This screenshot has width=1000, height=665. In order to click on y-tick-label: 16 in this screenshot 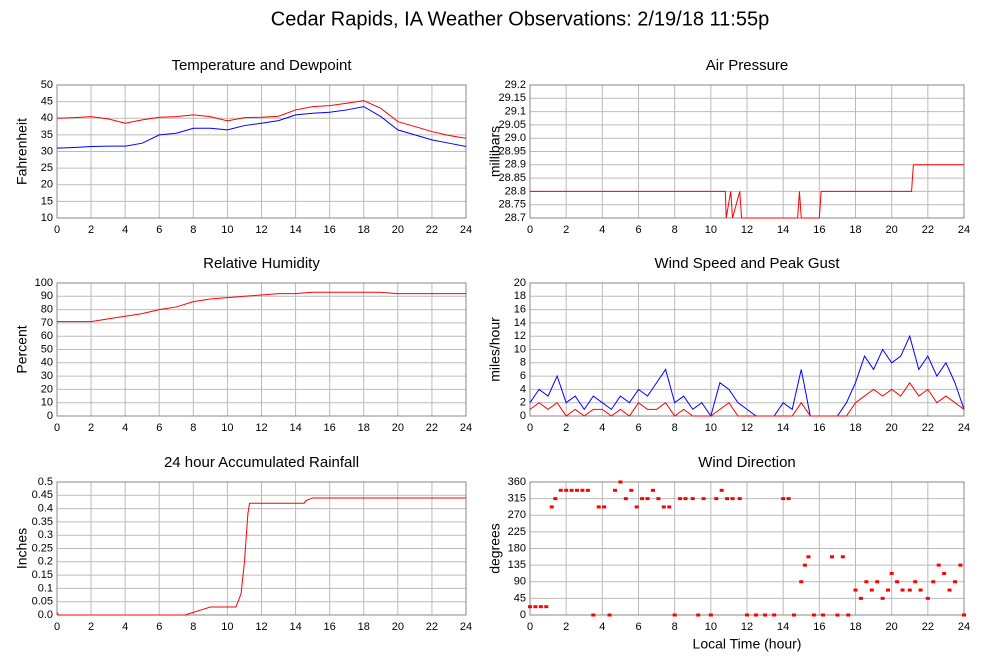, I will do `click(520, 310)`.